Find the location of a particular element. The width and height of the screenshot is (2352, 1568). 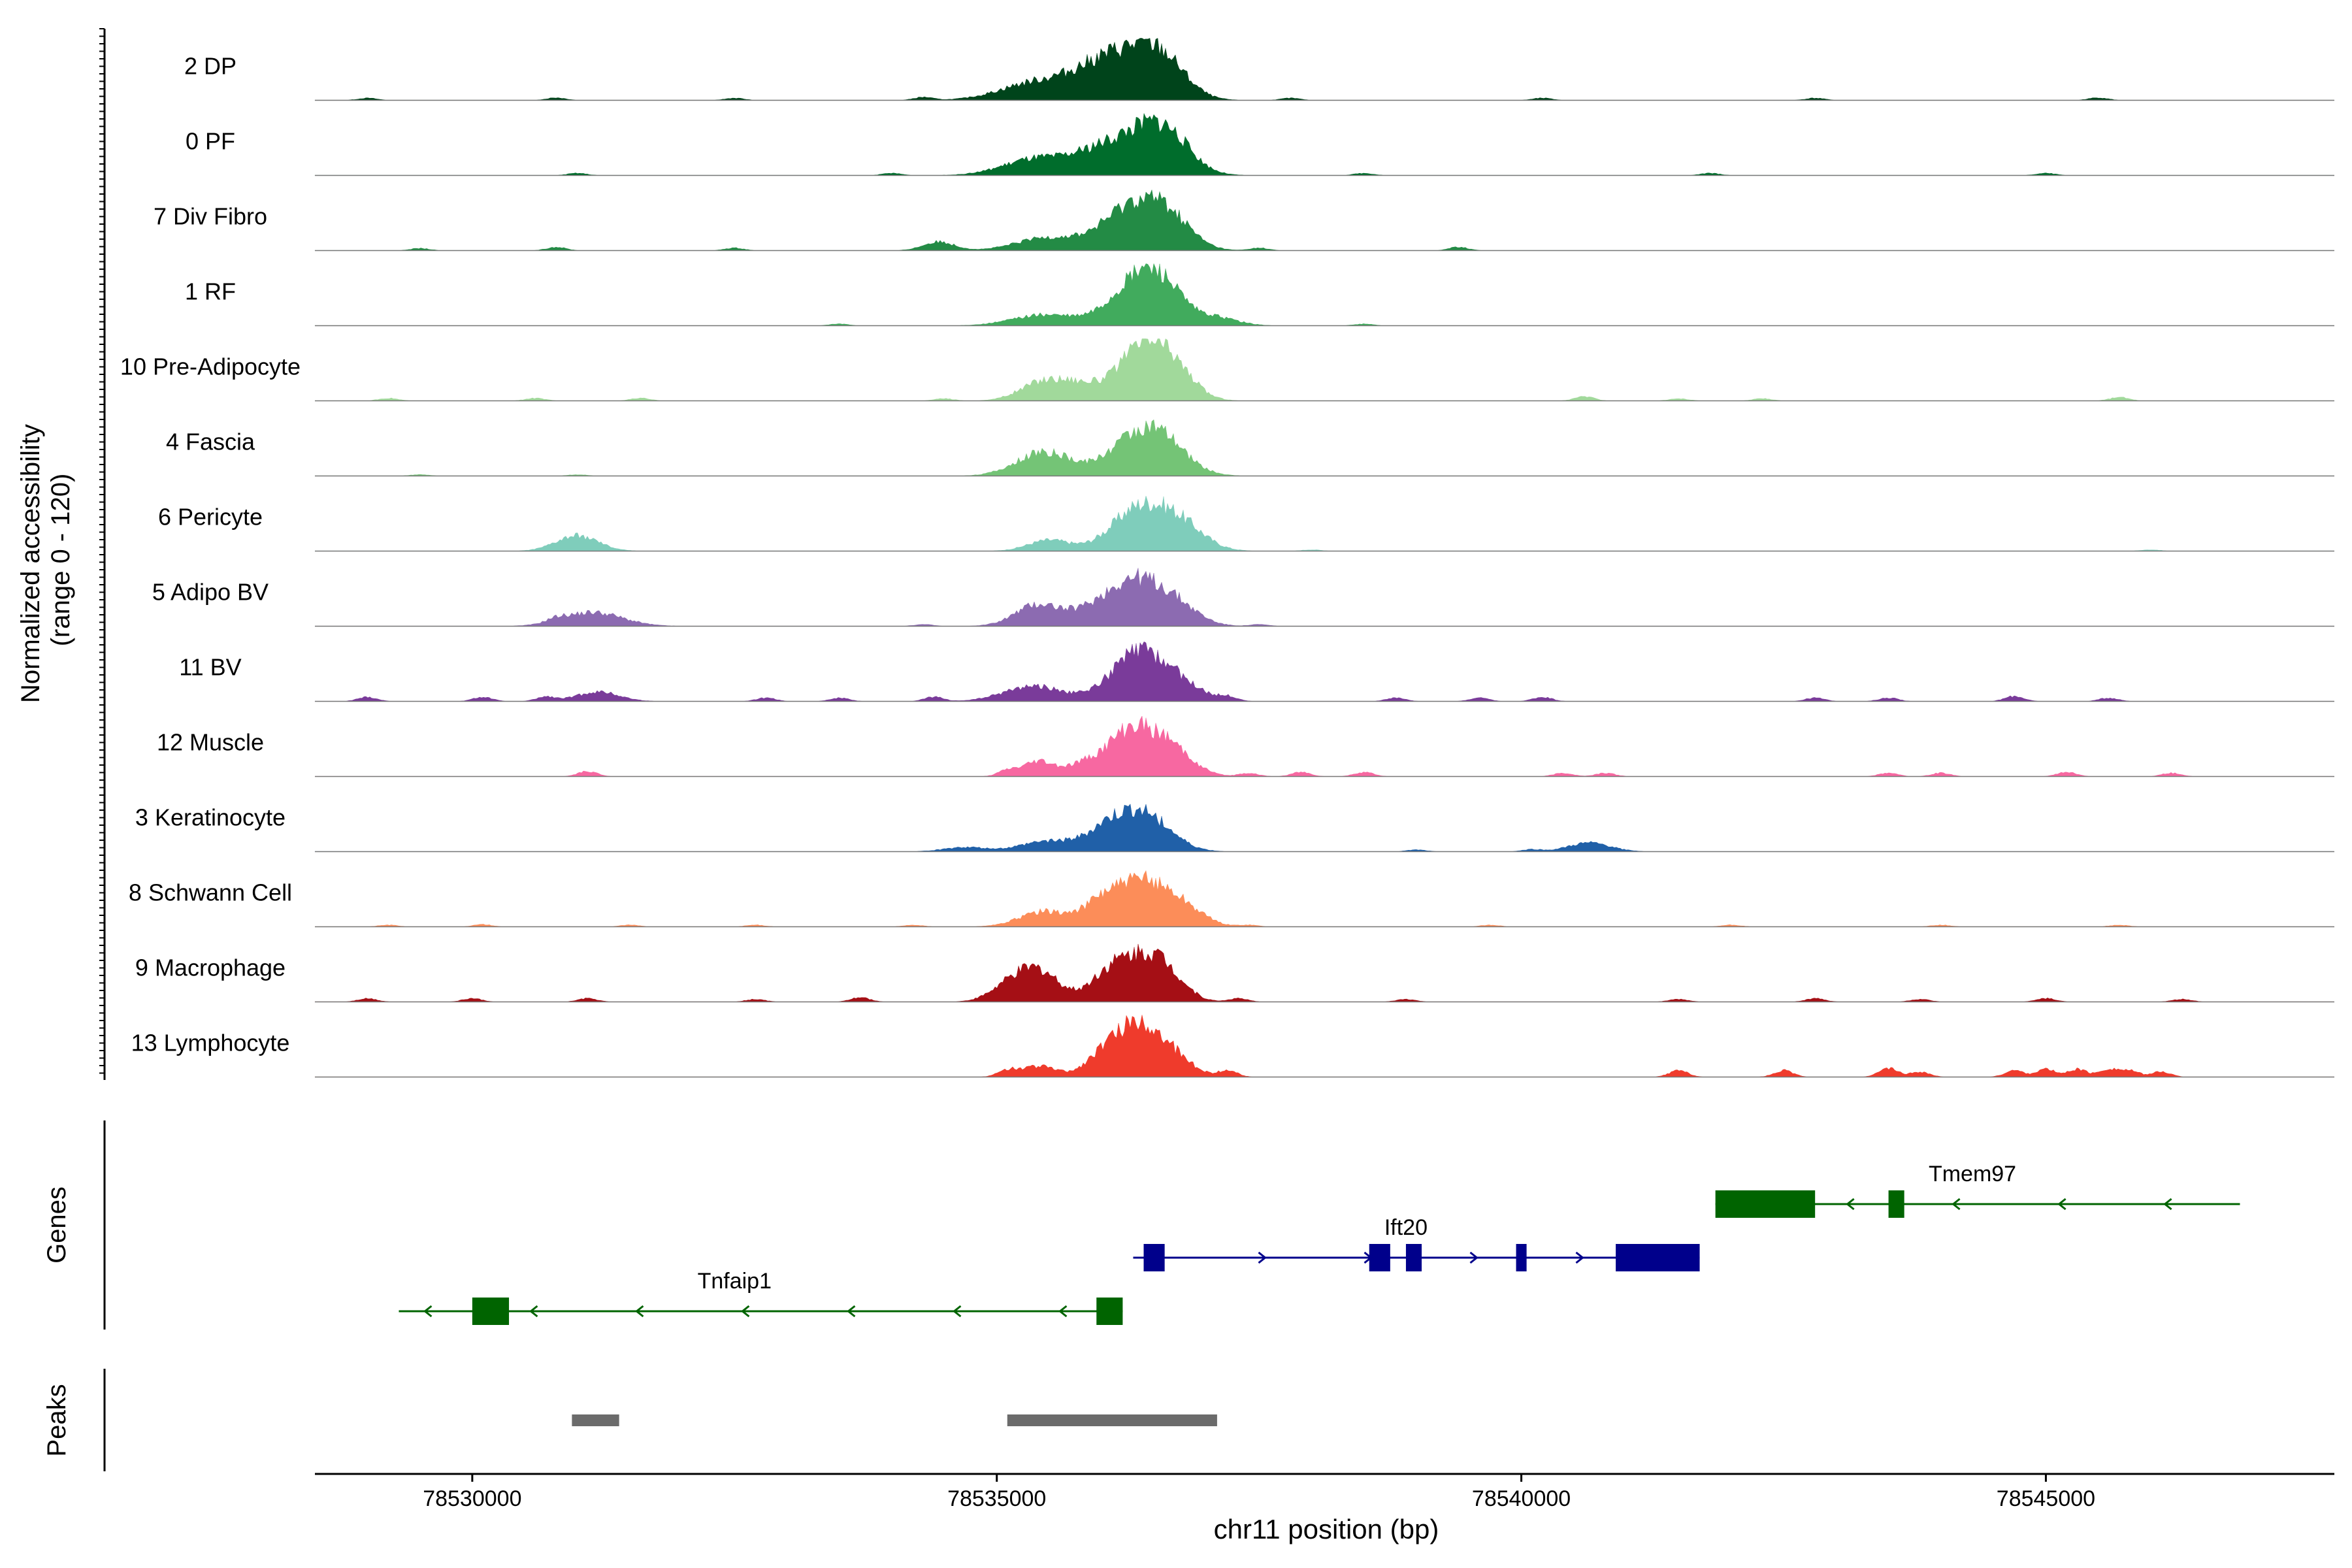

track: 4 Fascia is located at coordinates (1250, 448).